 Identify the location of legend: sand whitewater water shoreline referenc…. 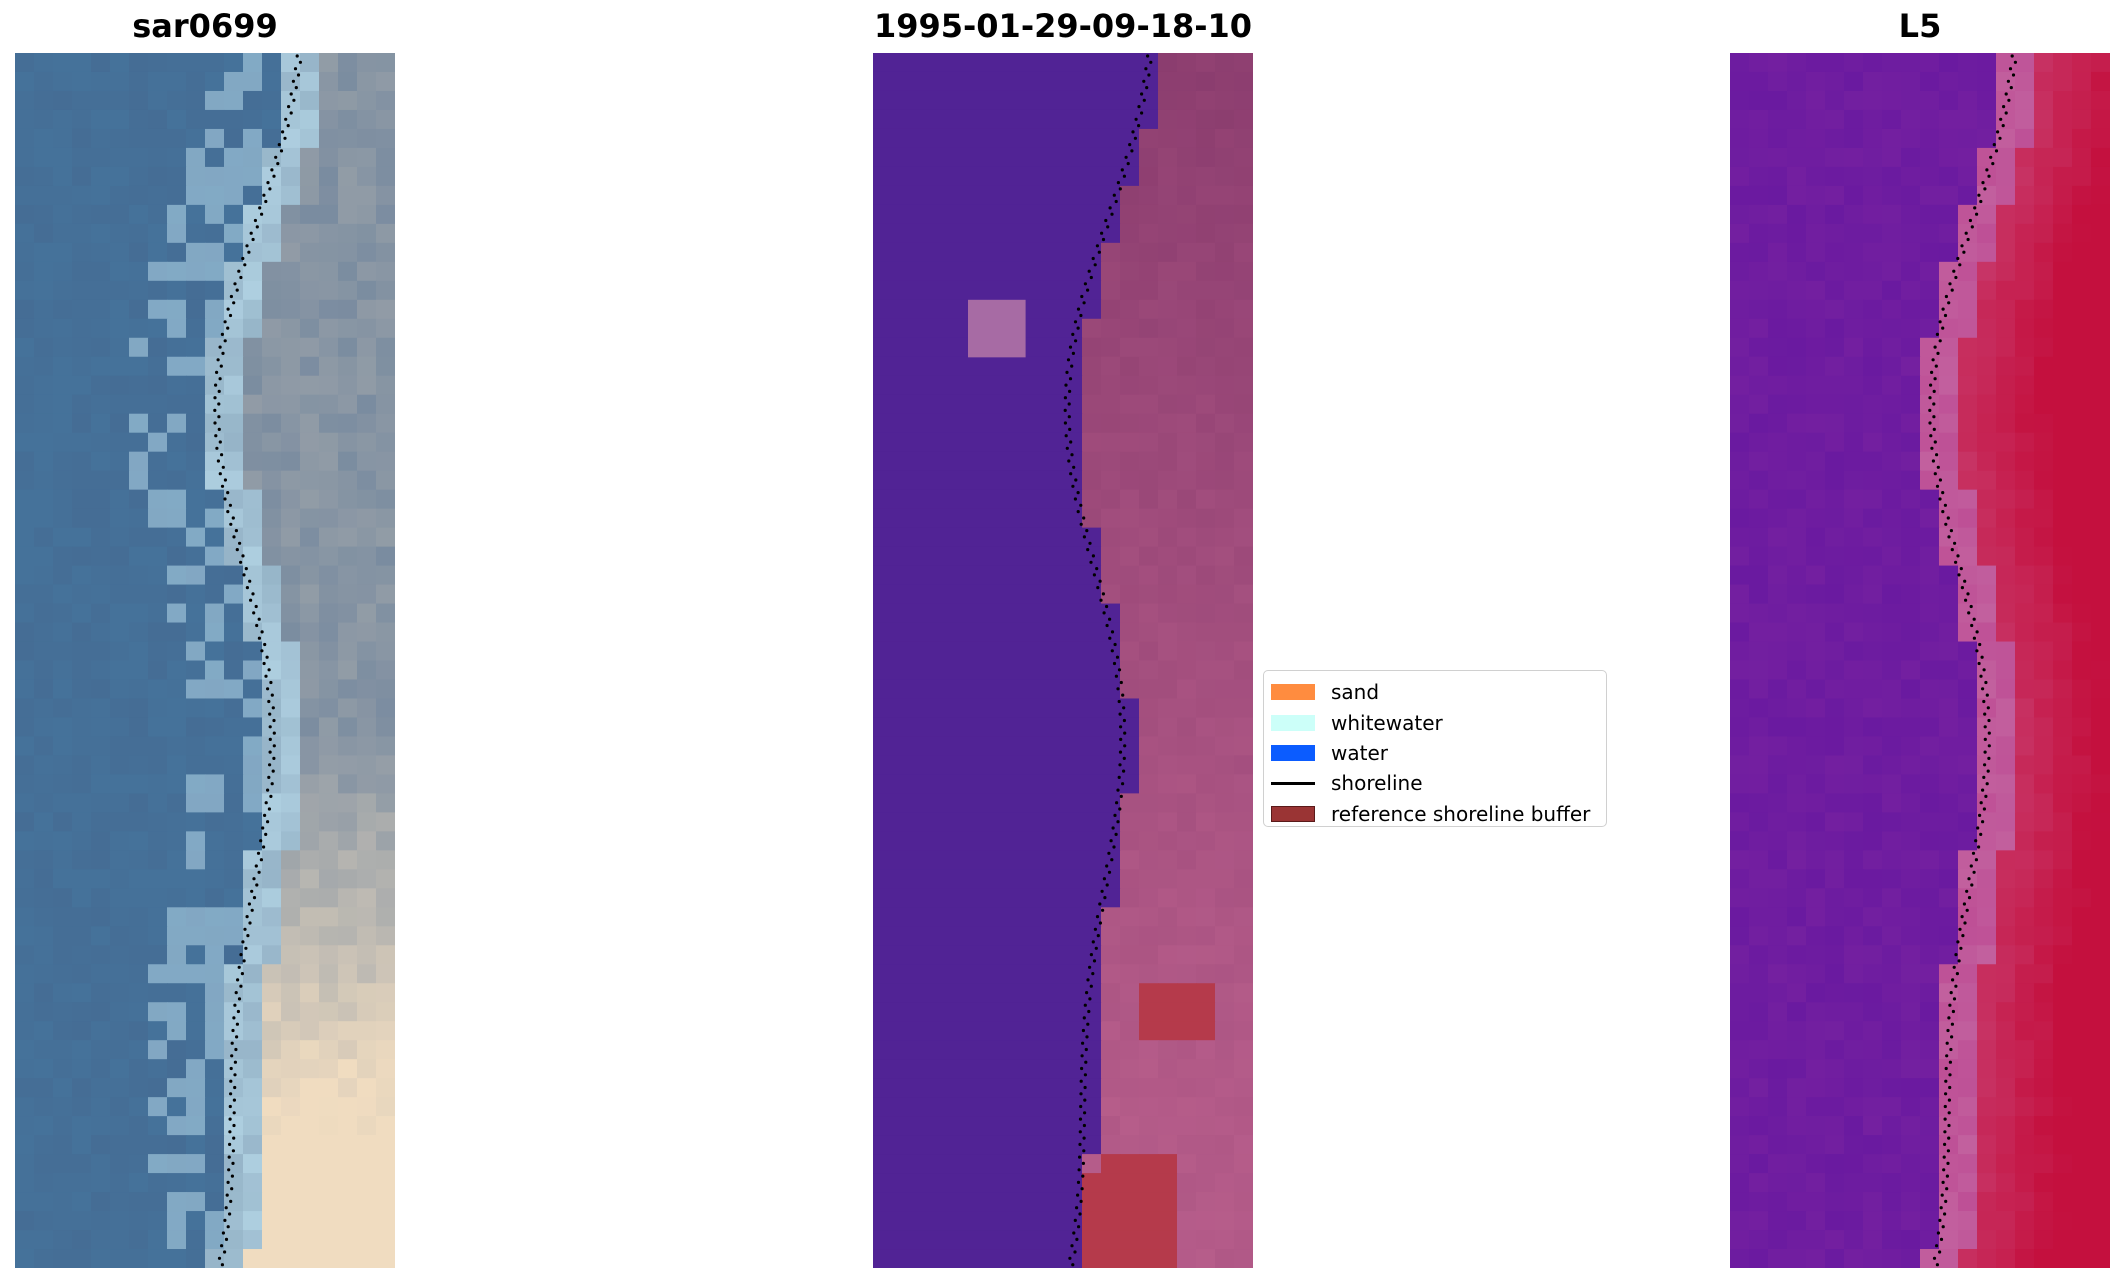
(1435, 748).